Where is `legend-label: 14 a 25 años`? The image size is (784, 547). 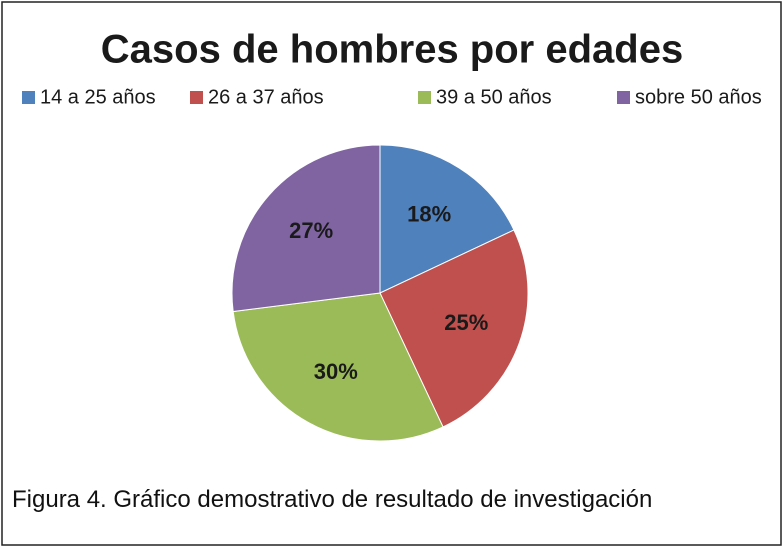 legend-label: 14 a 25 años is located at coordinates (98, 97).